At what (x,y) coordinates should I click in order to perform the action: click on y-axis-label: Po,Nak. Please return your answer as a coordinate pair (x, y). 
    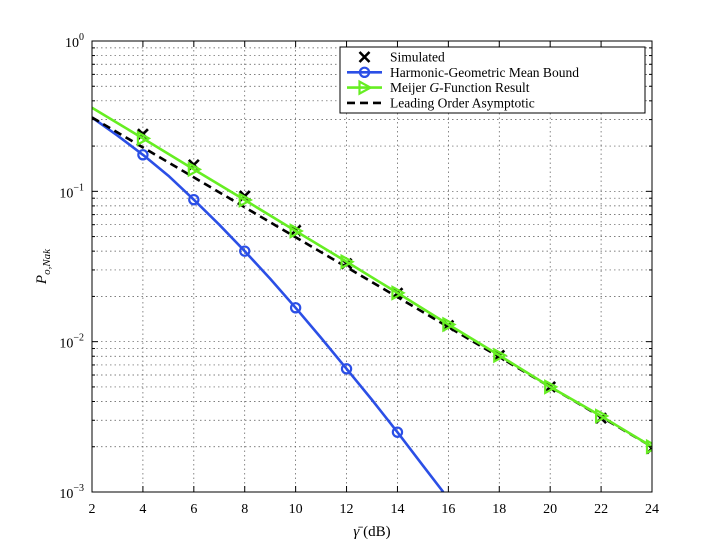
    Looking at the image, I should click on (43, 266).